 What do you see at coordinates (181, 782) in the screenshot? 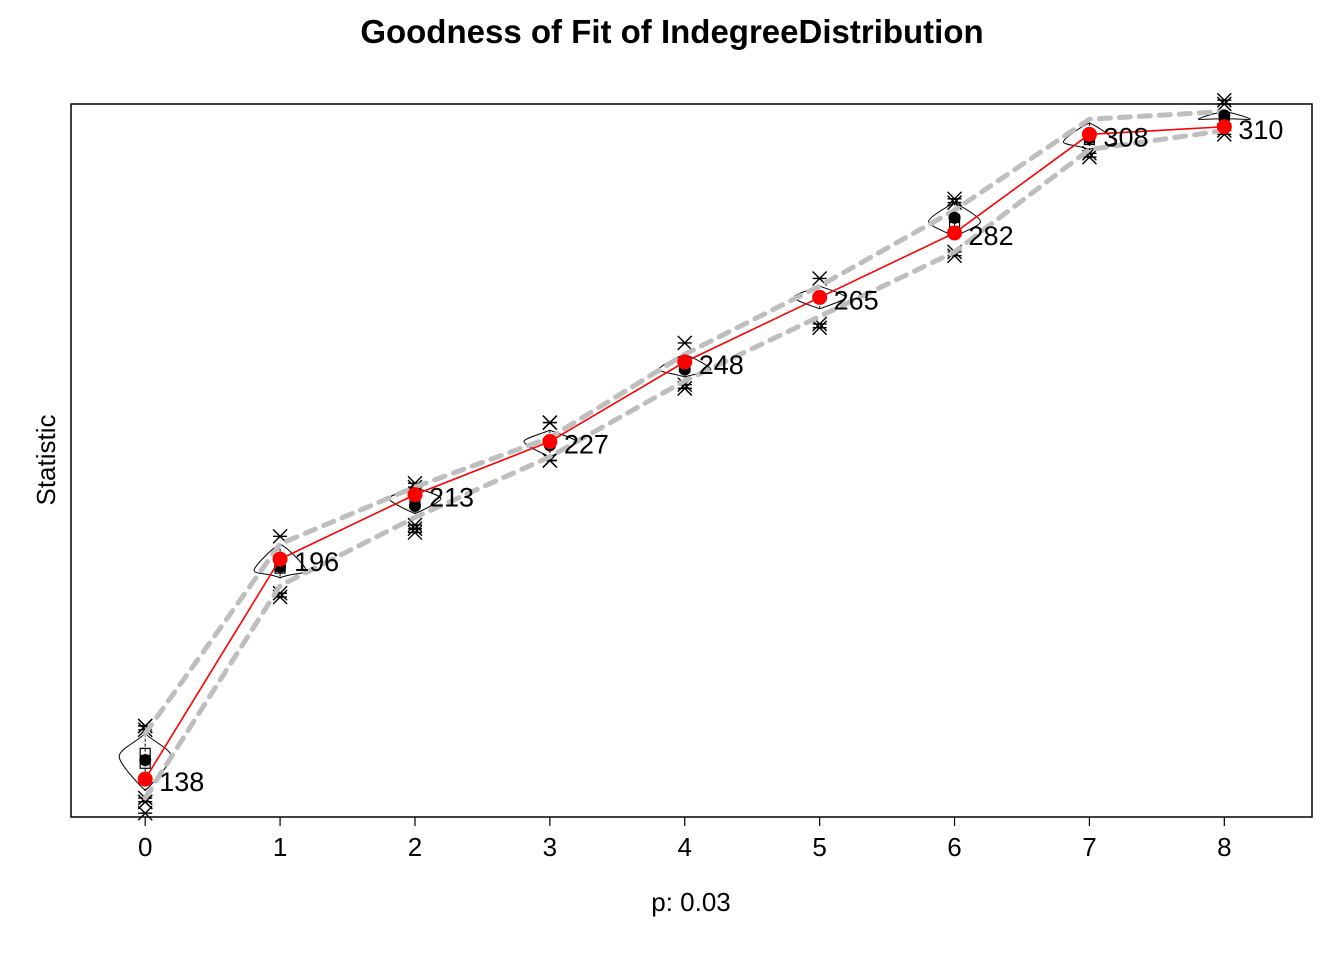
I see `observed-data-label: 138` at bounding box center [181, 782].